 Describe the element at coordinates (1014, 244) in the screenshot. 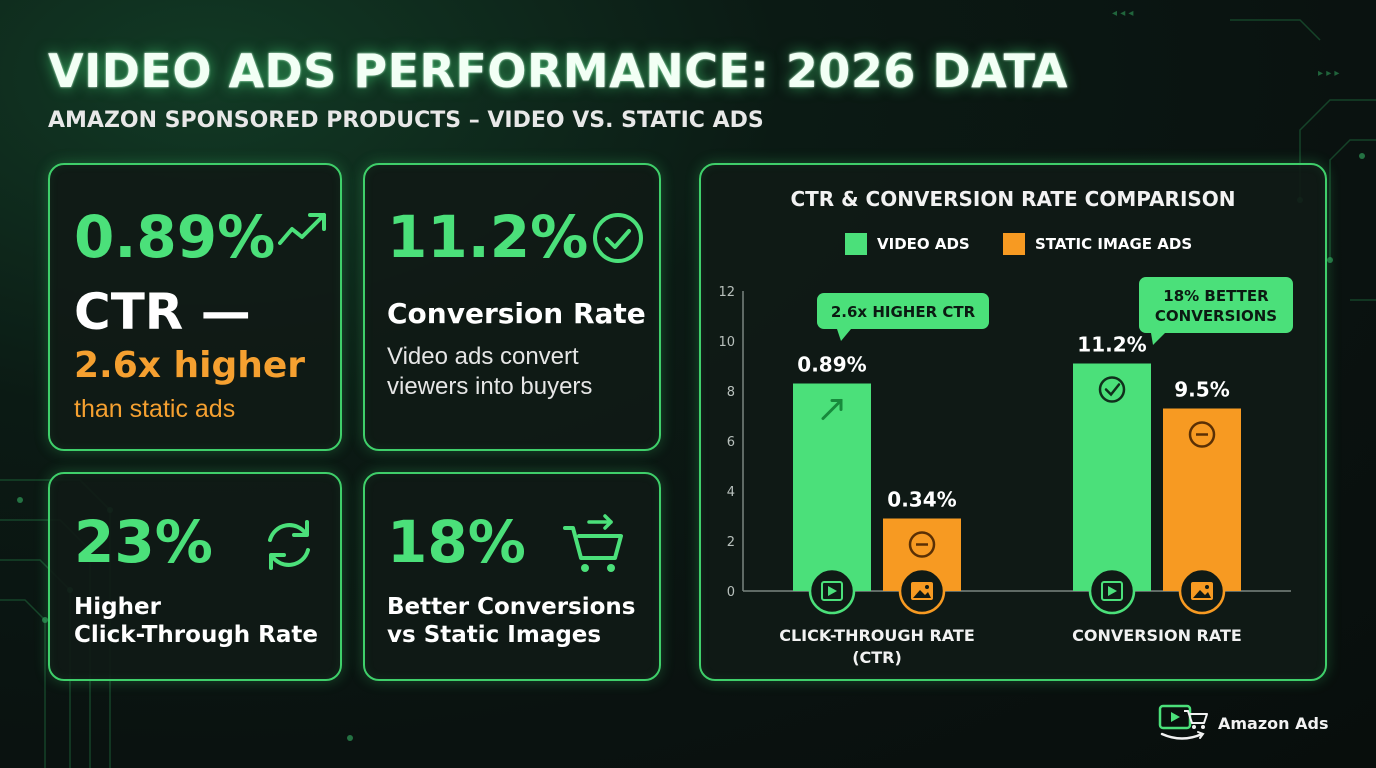

I see `legend-static-swatch` at that location.